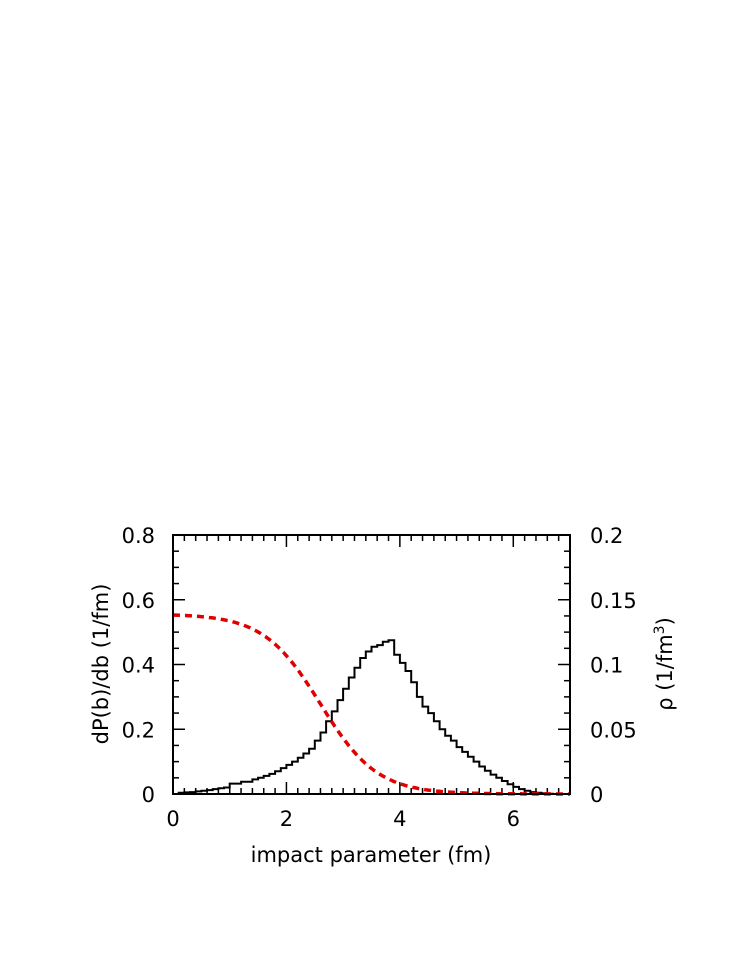 The width and height of the screenshot is (747, 967). What do you see at coordinates (613, 601) in the screenshot?
I see `y-right-tick-label: 0.15` at bounding box center [613, 601].